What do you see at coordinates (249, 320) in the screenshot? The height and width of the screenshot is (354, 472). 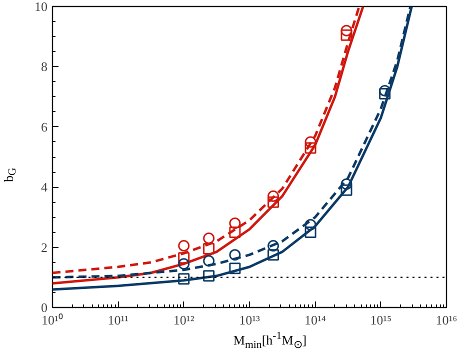 I see `x-tick-label: 10¹³` at bounding box center [249, 320].